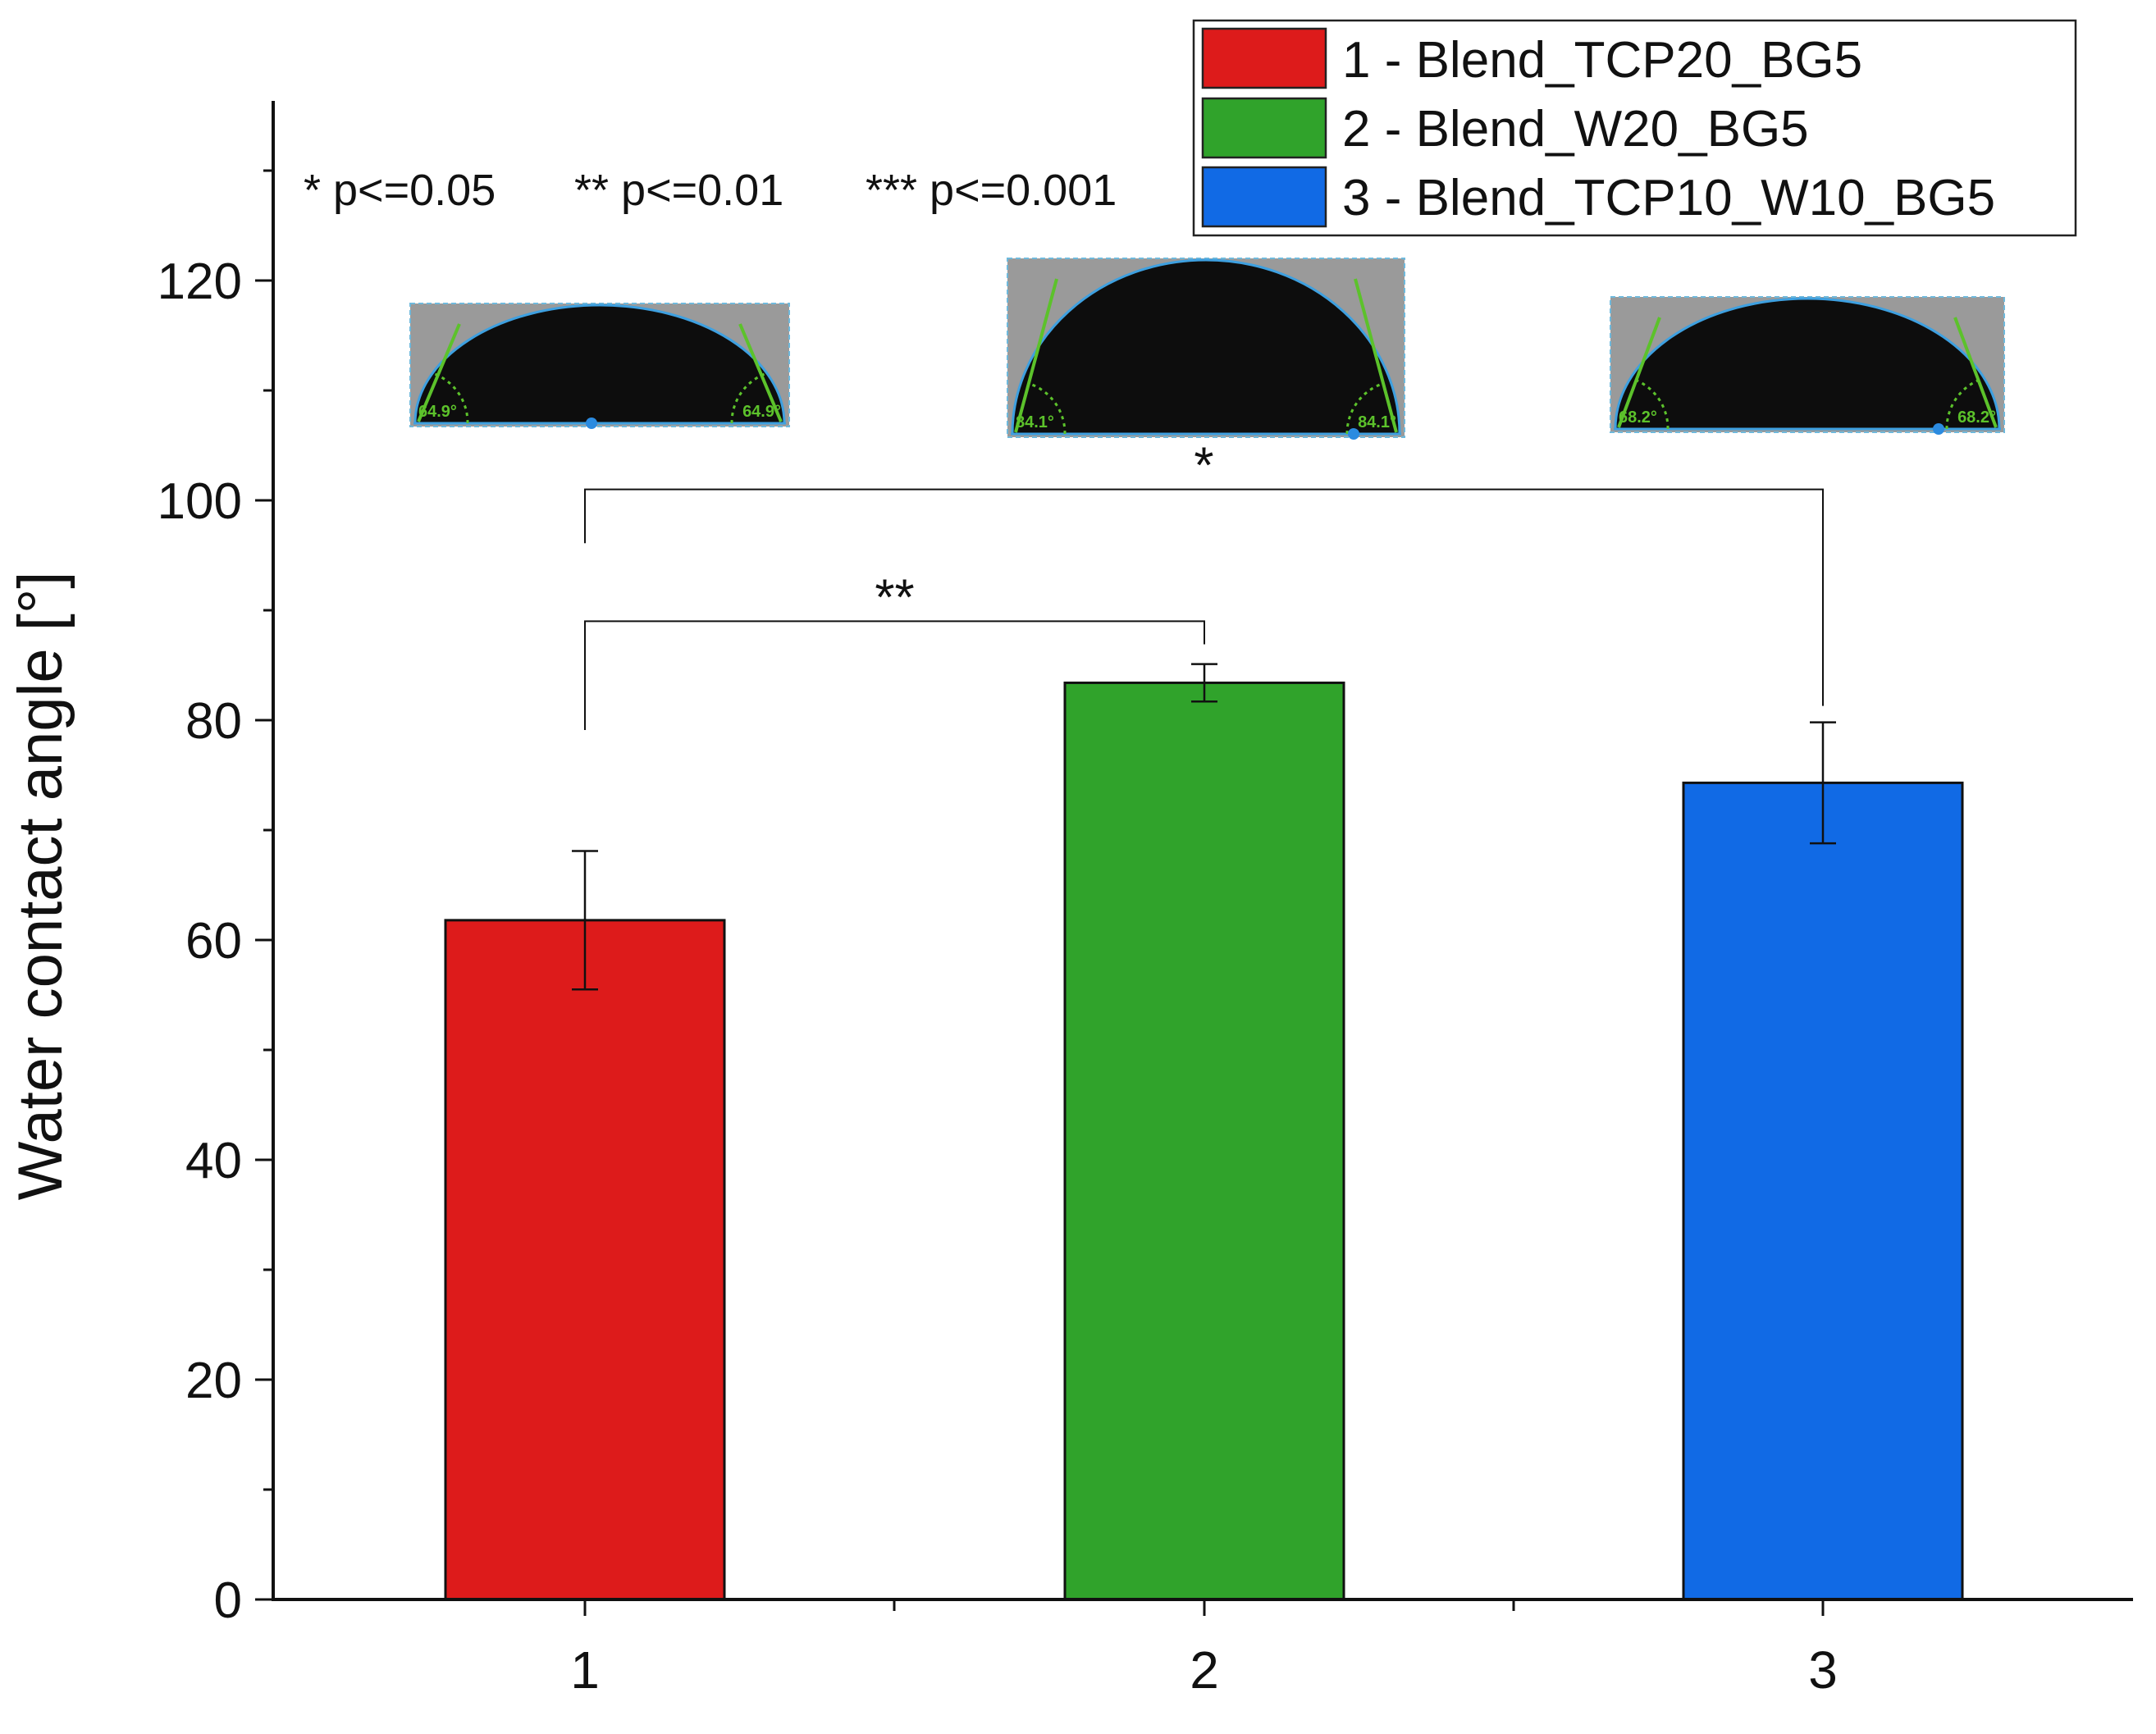 Image resolution: width=2156 pixels, height=1734 pixels. I want to click on y-tick-label: 60, so click(214, 941).